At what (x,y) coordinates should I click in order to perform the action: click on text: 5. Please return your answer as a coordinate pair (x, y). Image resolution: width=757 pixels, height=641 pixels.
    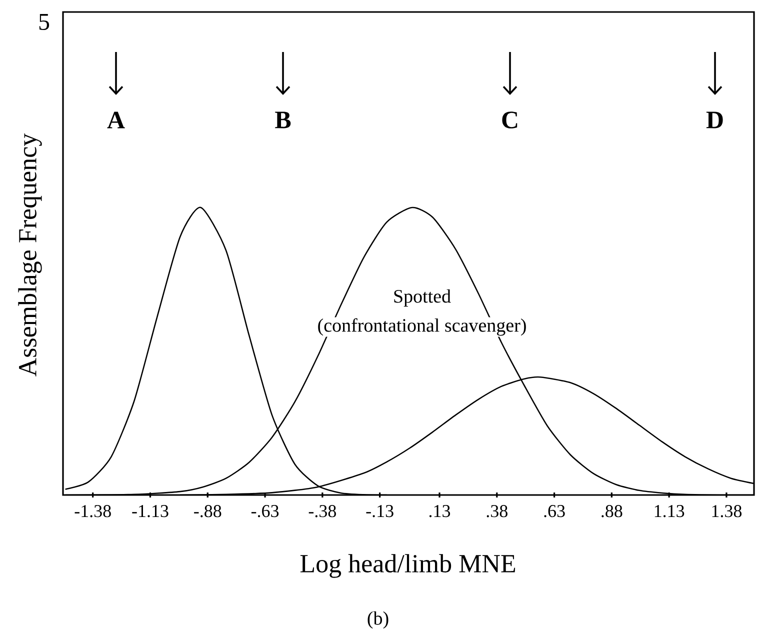
    Looking at the image, I should click on (44, 22).